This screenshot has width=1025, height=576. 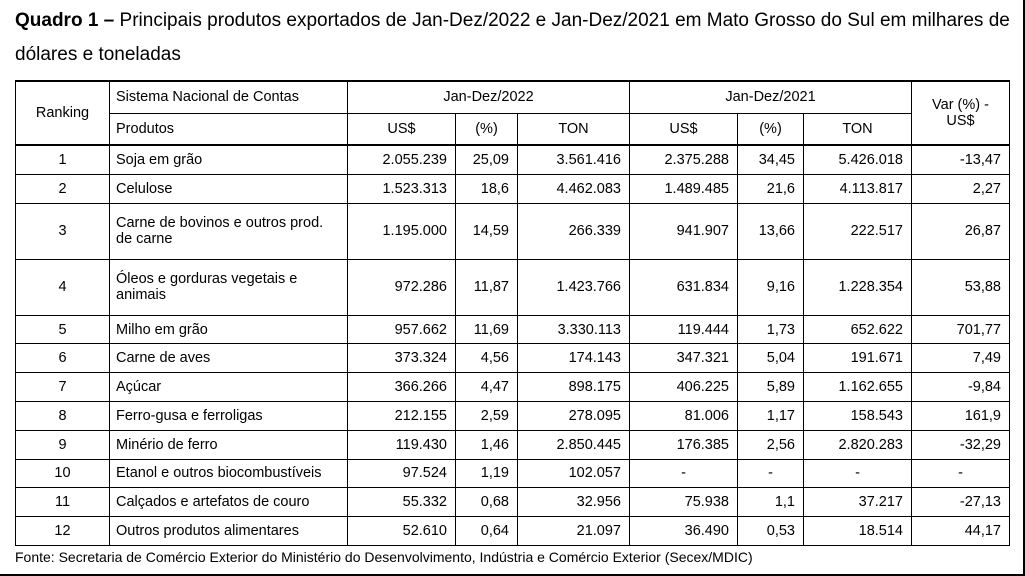 I want to click on cell-pct-2021: 5,89, so click(x=770, y=387).